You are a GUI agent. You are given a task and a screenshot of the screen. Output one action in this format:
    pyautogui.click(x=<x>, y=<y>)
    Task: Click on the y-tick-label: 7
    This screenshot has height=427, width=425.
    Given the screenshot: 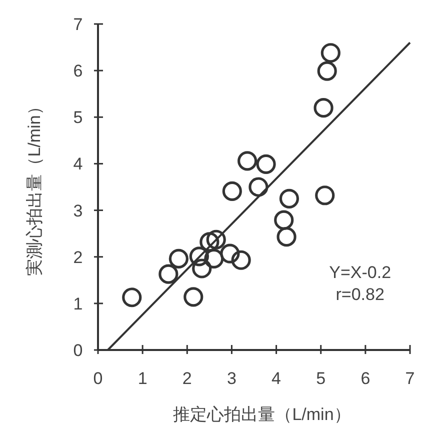 What is the action you would take?
    pyautogui.click(x=78, y=24)
    